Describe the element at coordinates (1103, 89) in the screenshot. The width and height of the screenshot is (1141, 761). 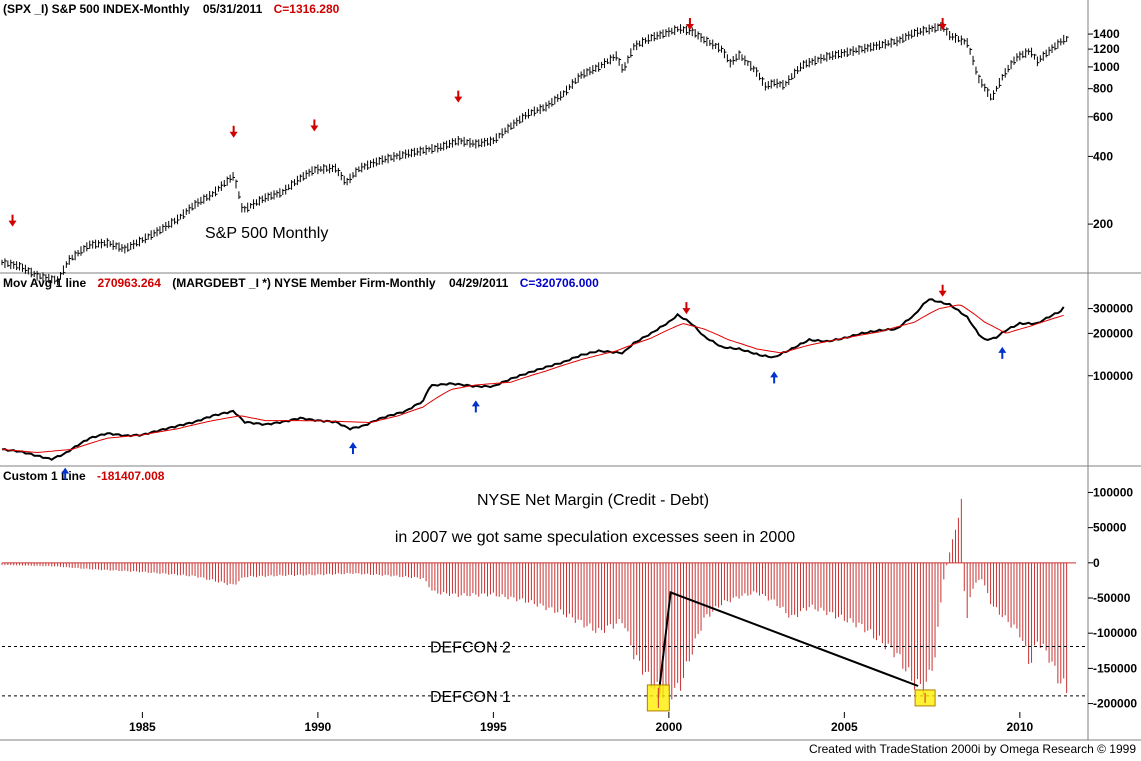
I see `y-tick-label: 800` at that location.